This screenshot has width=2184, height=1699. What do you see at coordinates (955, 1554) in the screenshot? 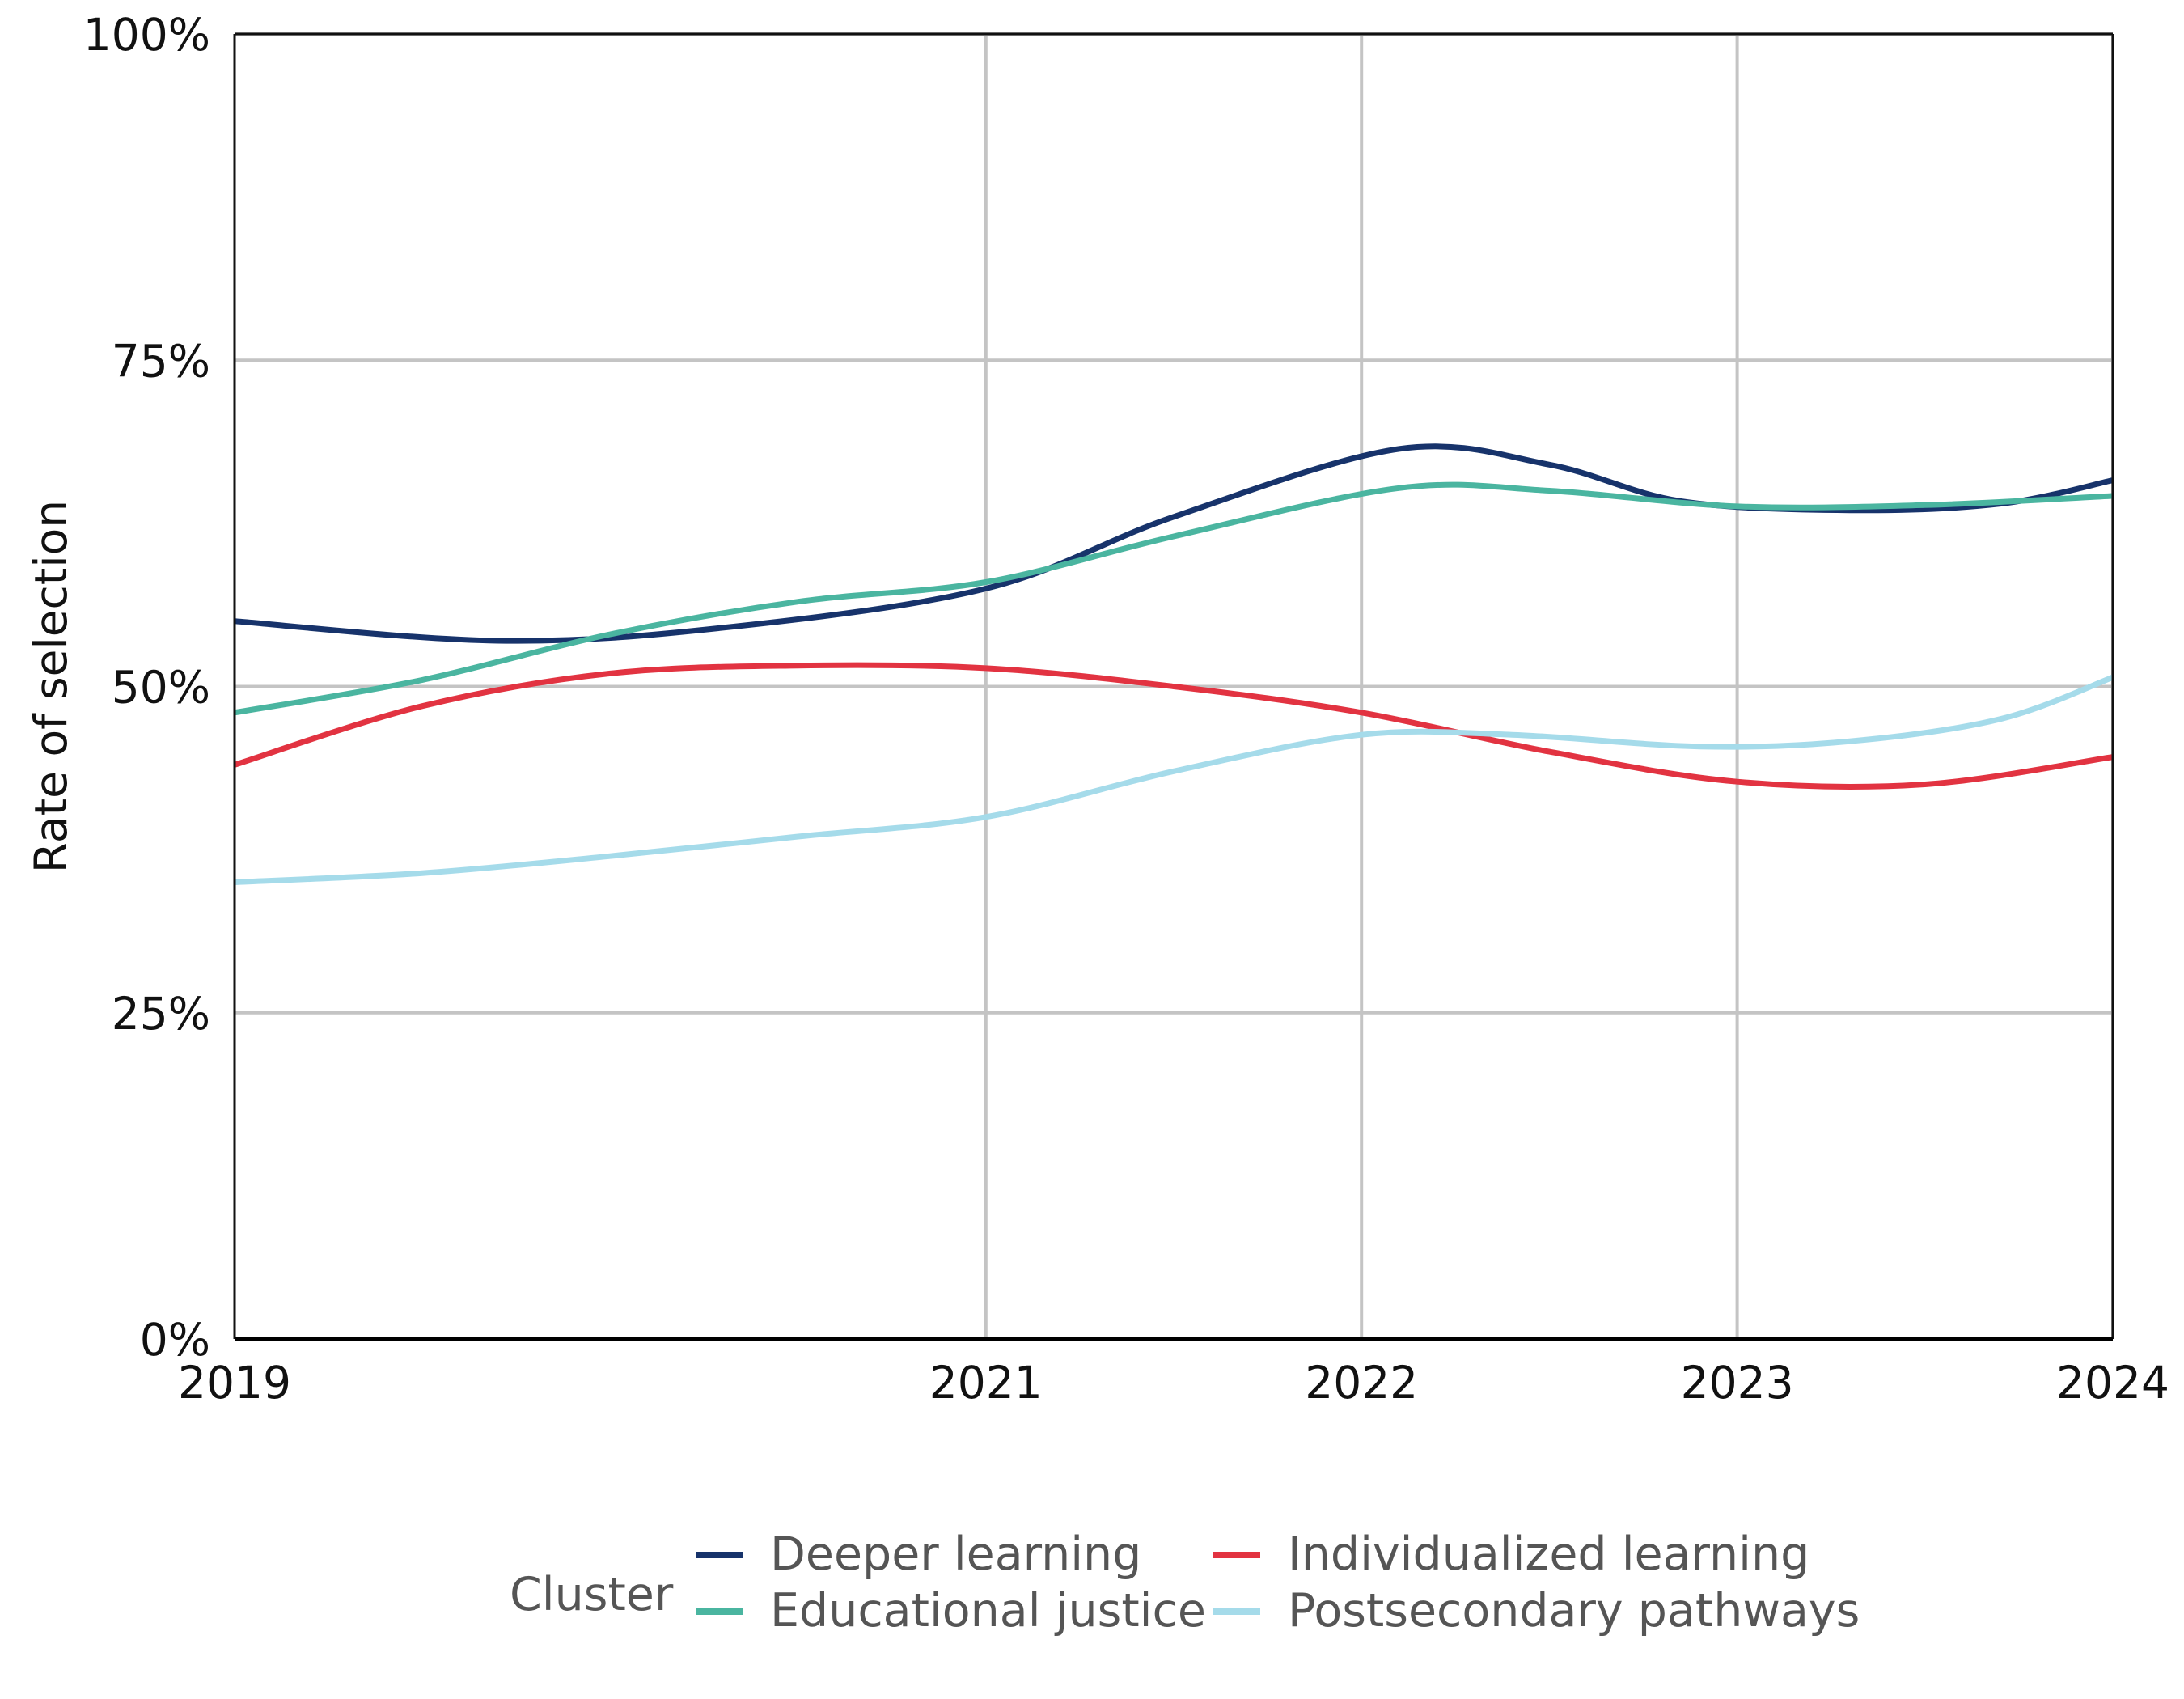
I see `legend-label: Deeper learning` at bounding box center [955, 1554].